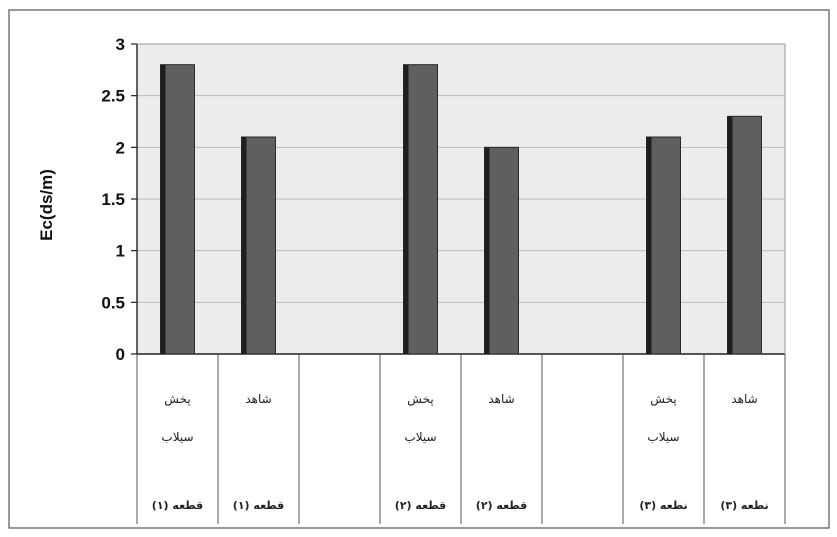 The width and height of the screenshot is (837, 537). I want to click on y-tick-label: 1, so click(120, 251).